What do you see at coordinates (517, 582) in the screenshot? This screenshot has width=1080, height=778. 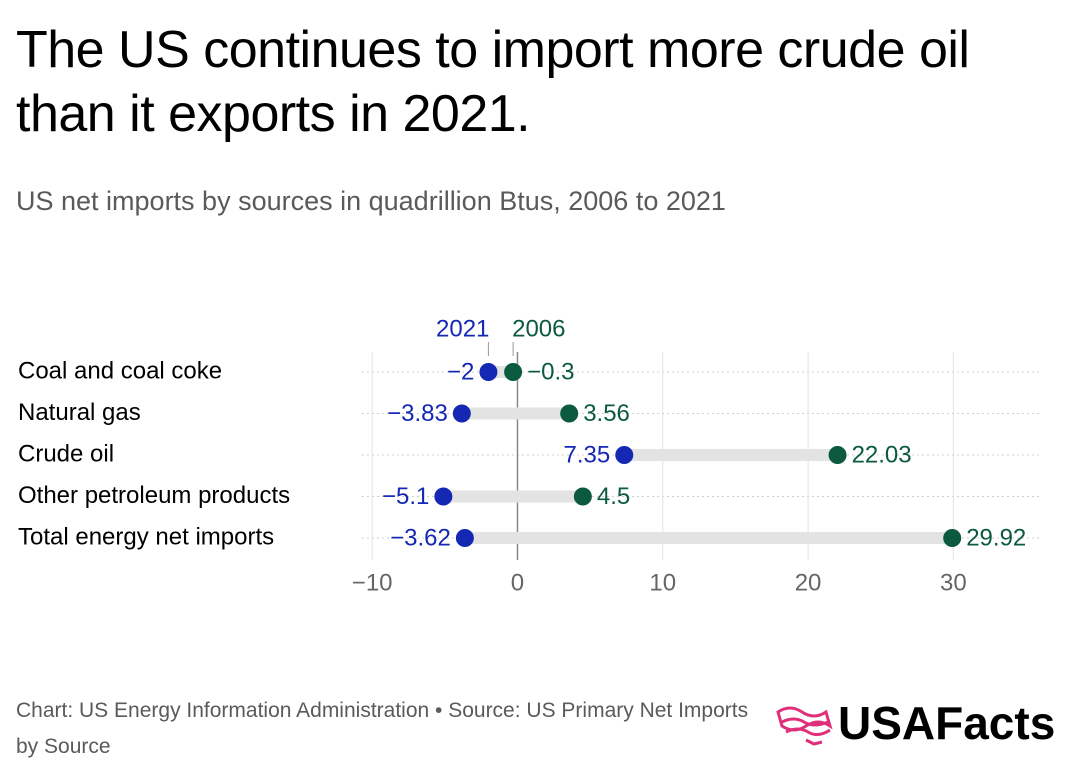 I see `x-tick-label: 0` at bounding box center [517, 582].